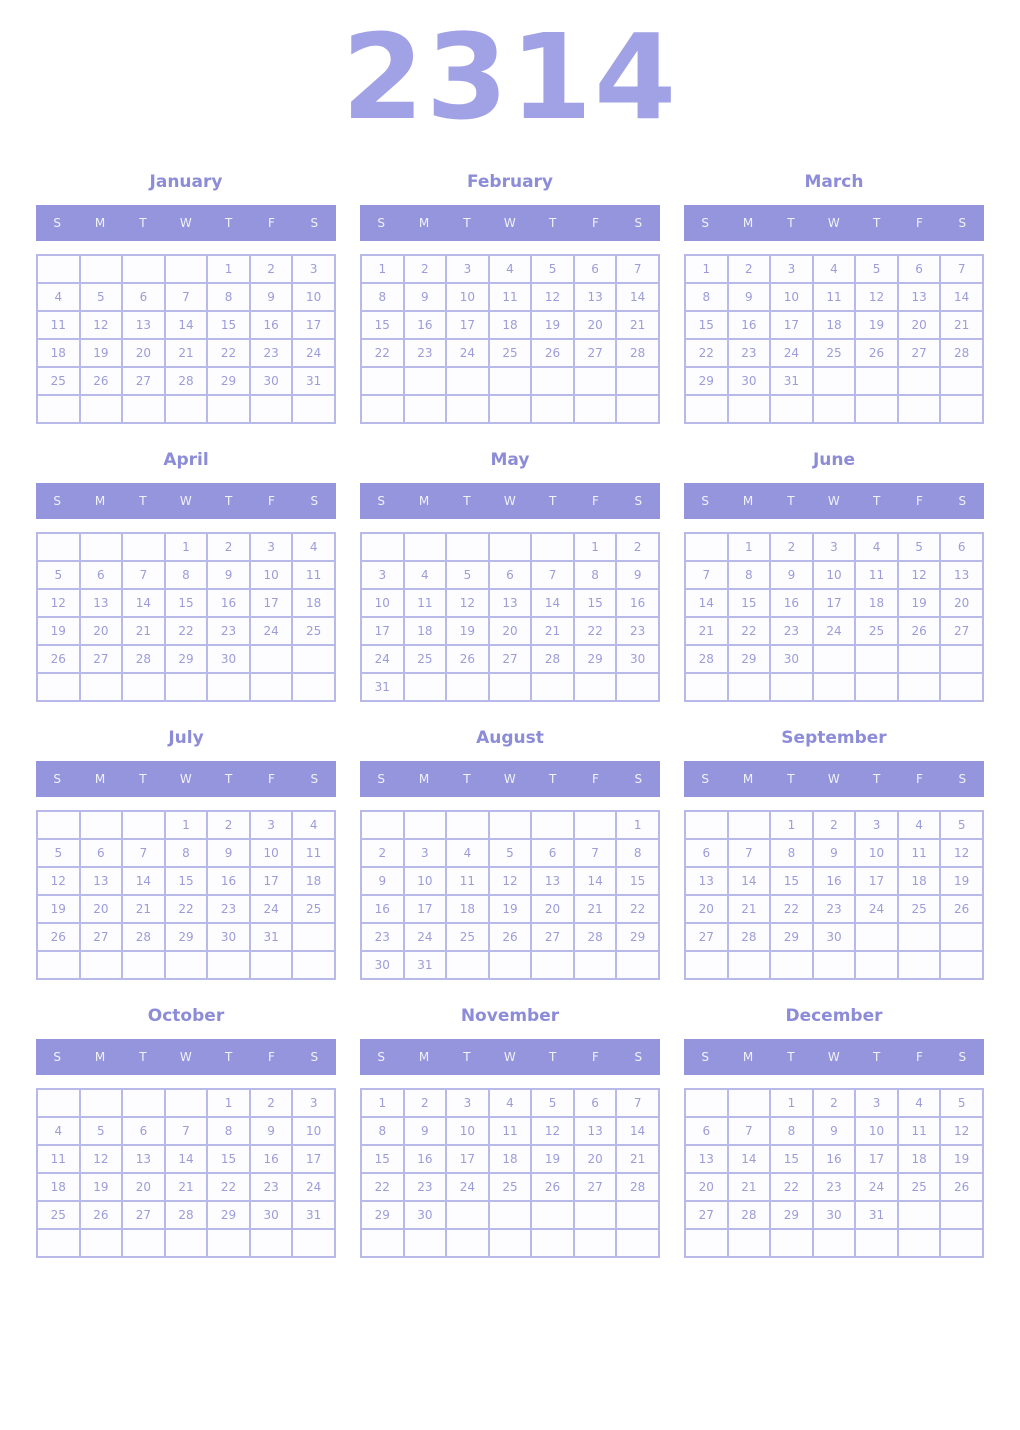  What do you see at coordinates (425, 881) in the screenshot?
I see `day-cell: 10` at bounding box center [425, 881].